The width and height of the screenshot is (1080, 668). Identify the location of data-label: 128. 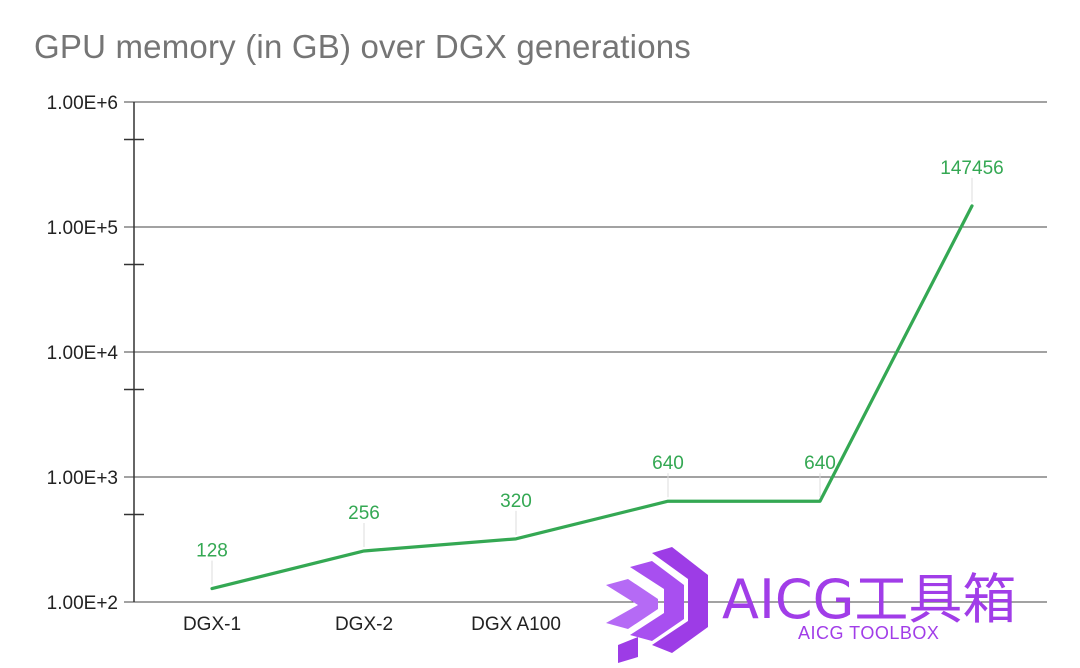
(212, 551).